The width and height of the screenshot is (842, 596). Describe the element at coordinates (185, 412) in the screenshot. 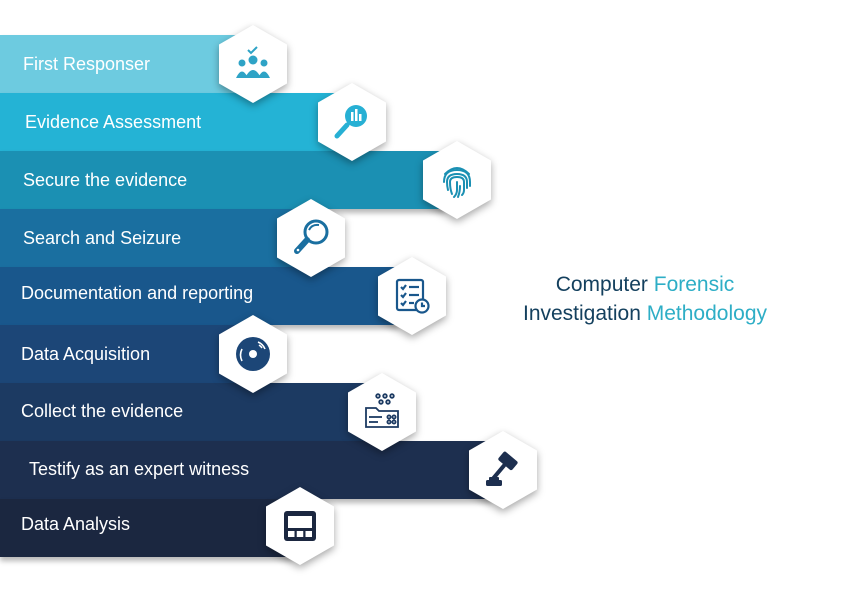

I see `step-band-collect-evidence: Collect the evidence` at that location.